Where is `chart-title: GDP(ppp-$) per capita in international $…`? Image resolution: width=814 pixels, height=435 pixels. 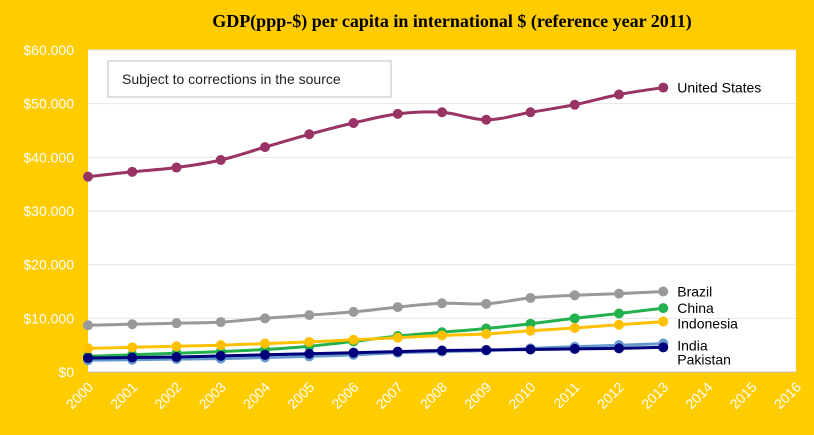
chart-title: GDP(ppp-$) per capita in international $… is located at coordinates (452, 21).